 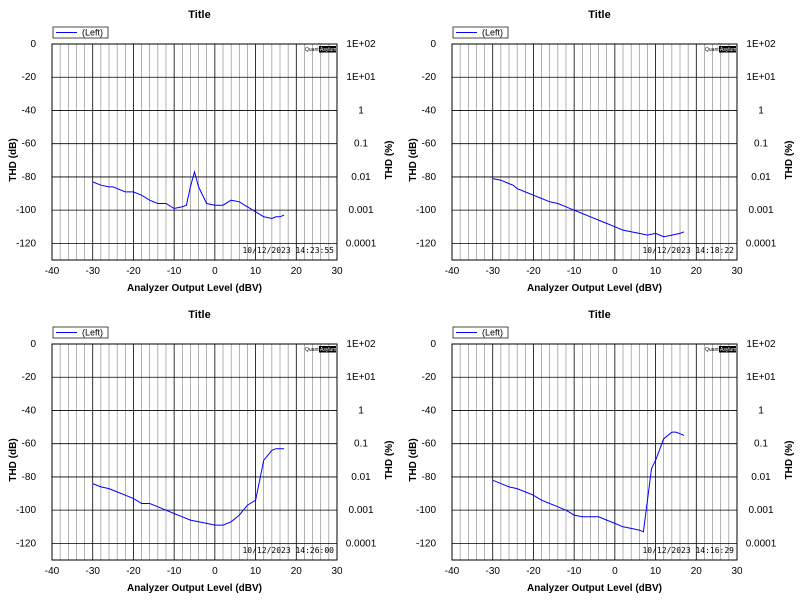 I want to click on timestamp: 10/12/2023 14:16:29, so click(x=688, y=550).